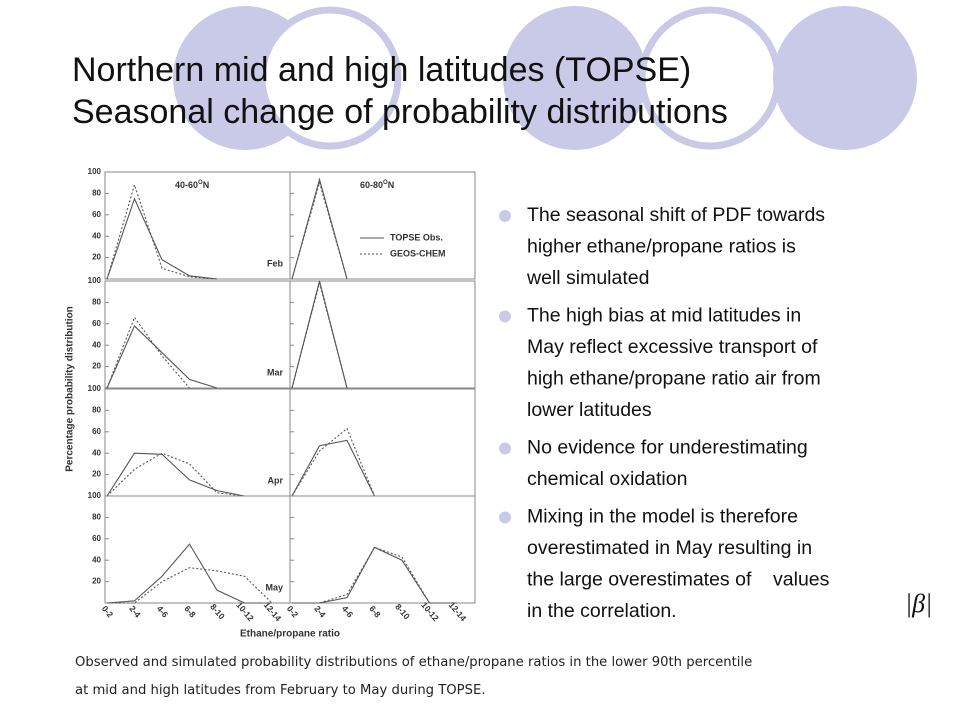  Describe the element at coordinates (70, 389) in the screenshot. I see `y-axis-label: Percentage probability distribution` at that location.